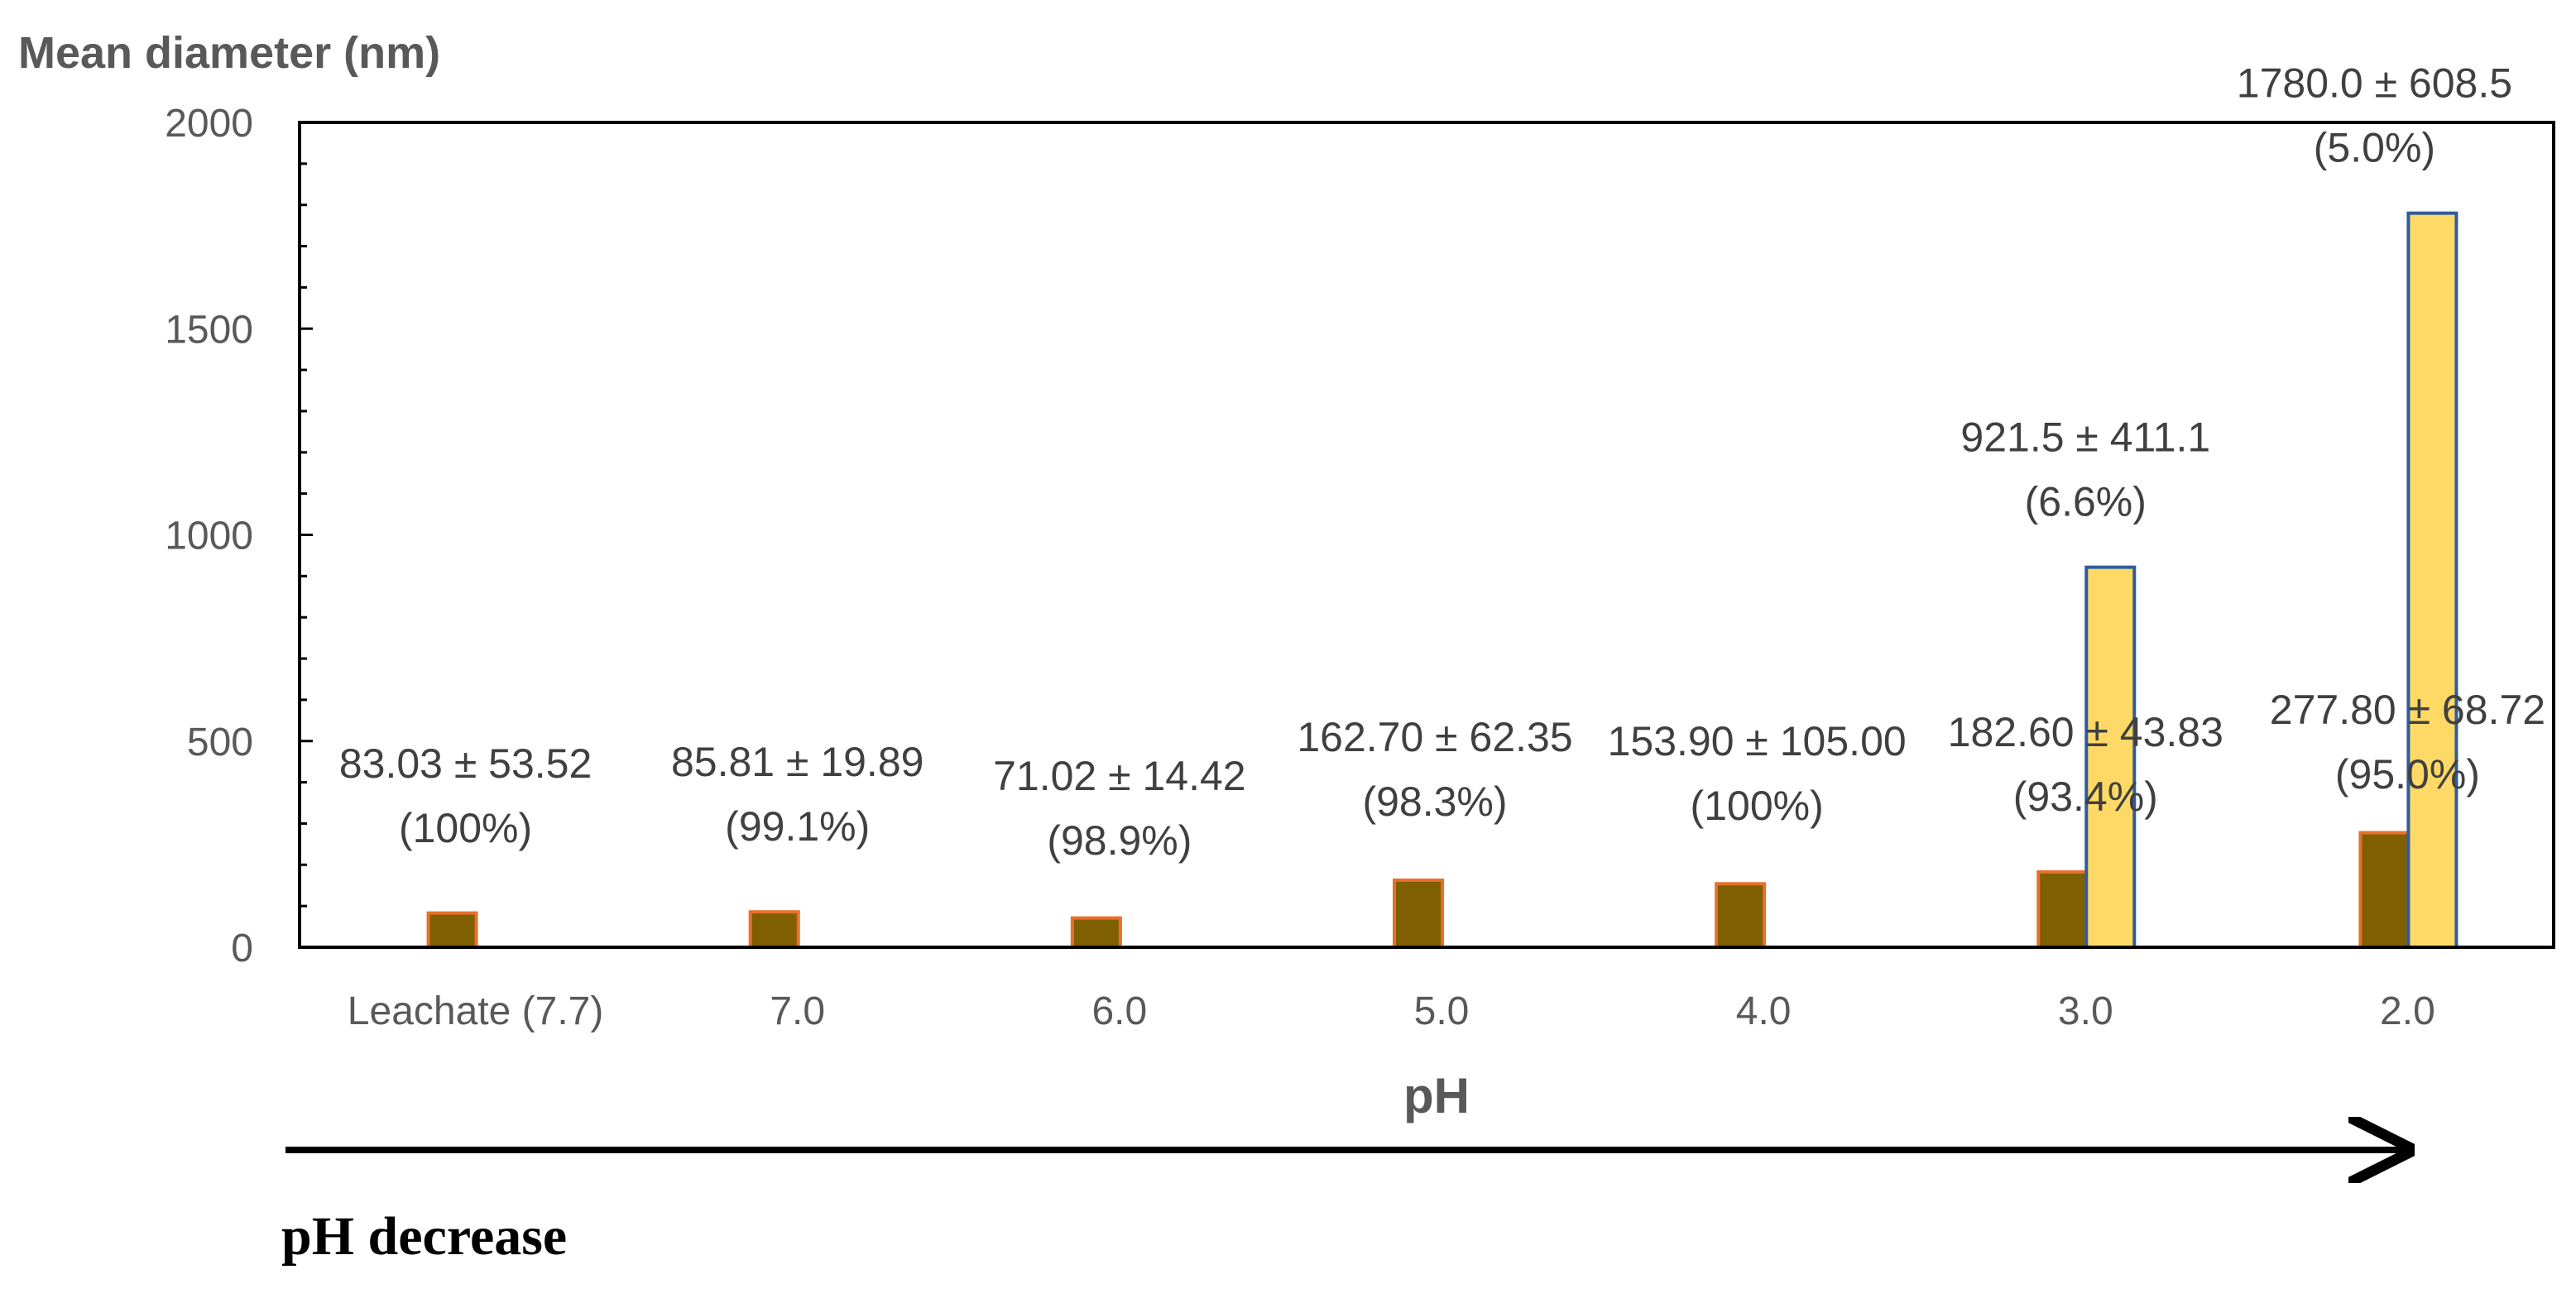 The height and width of the screenshot is (1303, 2576). What do you see at coordinates (1120, 840) in the screenshot?
I see `data-label: (98.9%)` at bounding box center [1120, 840].